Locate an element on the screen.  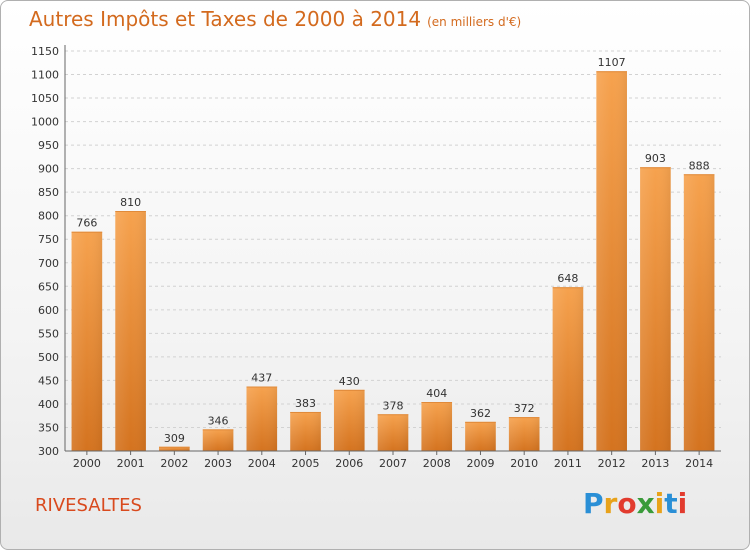
x-tick-label: 2014 is located at coordinates (699, 463).